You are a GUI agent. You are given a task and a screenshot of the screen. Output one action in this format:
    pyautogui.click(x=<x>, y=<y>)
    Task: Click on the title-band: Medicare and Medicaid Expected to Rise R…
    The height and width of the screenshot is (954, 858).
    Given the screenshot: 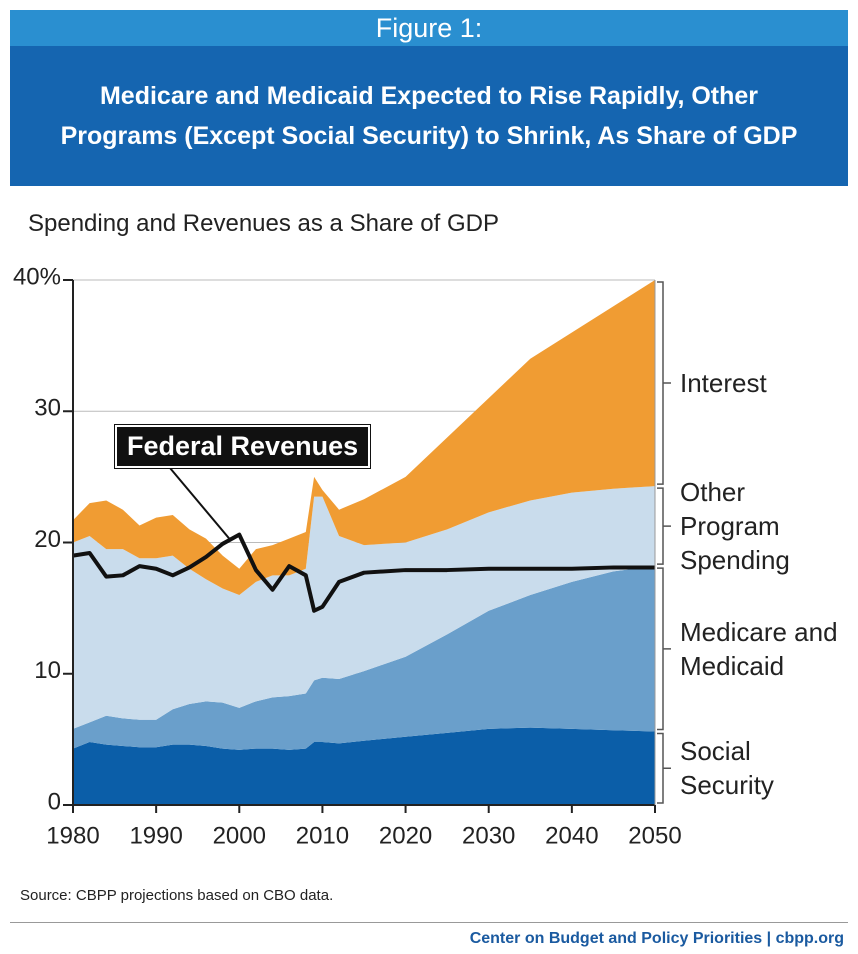 What is the action you would take?
    pyautogui.click(x=429, y=116)
    